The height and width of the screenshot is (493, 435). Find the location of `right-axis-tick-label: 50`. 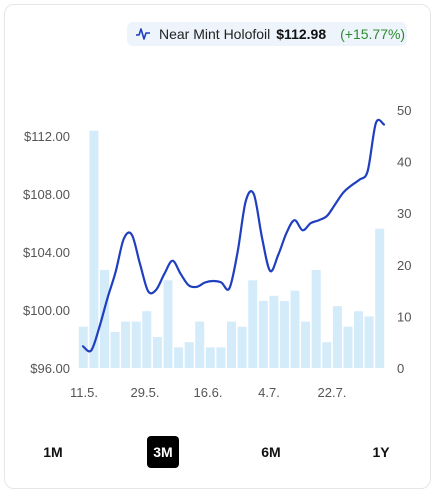

right-axis-tick-label: 50 is located at coordinates (404, 110).